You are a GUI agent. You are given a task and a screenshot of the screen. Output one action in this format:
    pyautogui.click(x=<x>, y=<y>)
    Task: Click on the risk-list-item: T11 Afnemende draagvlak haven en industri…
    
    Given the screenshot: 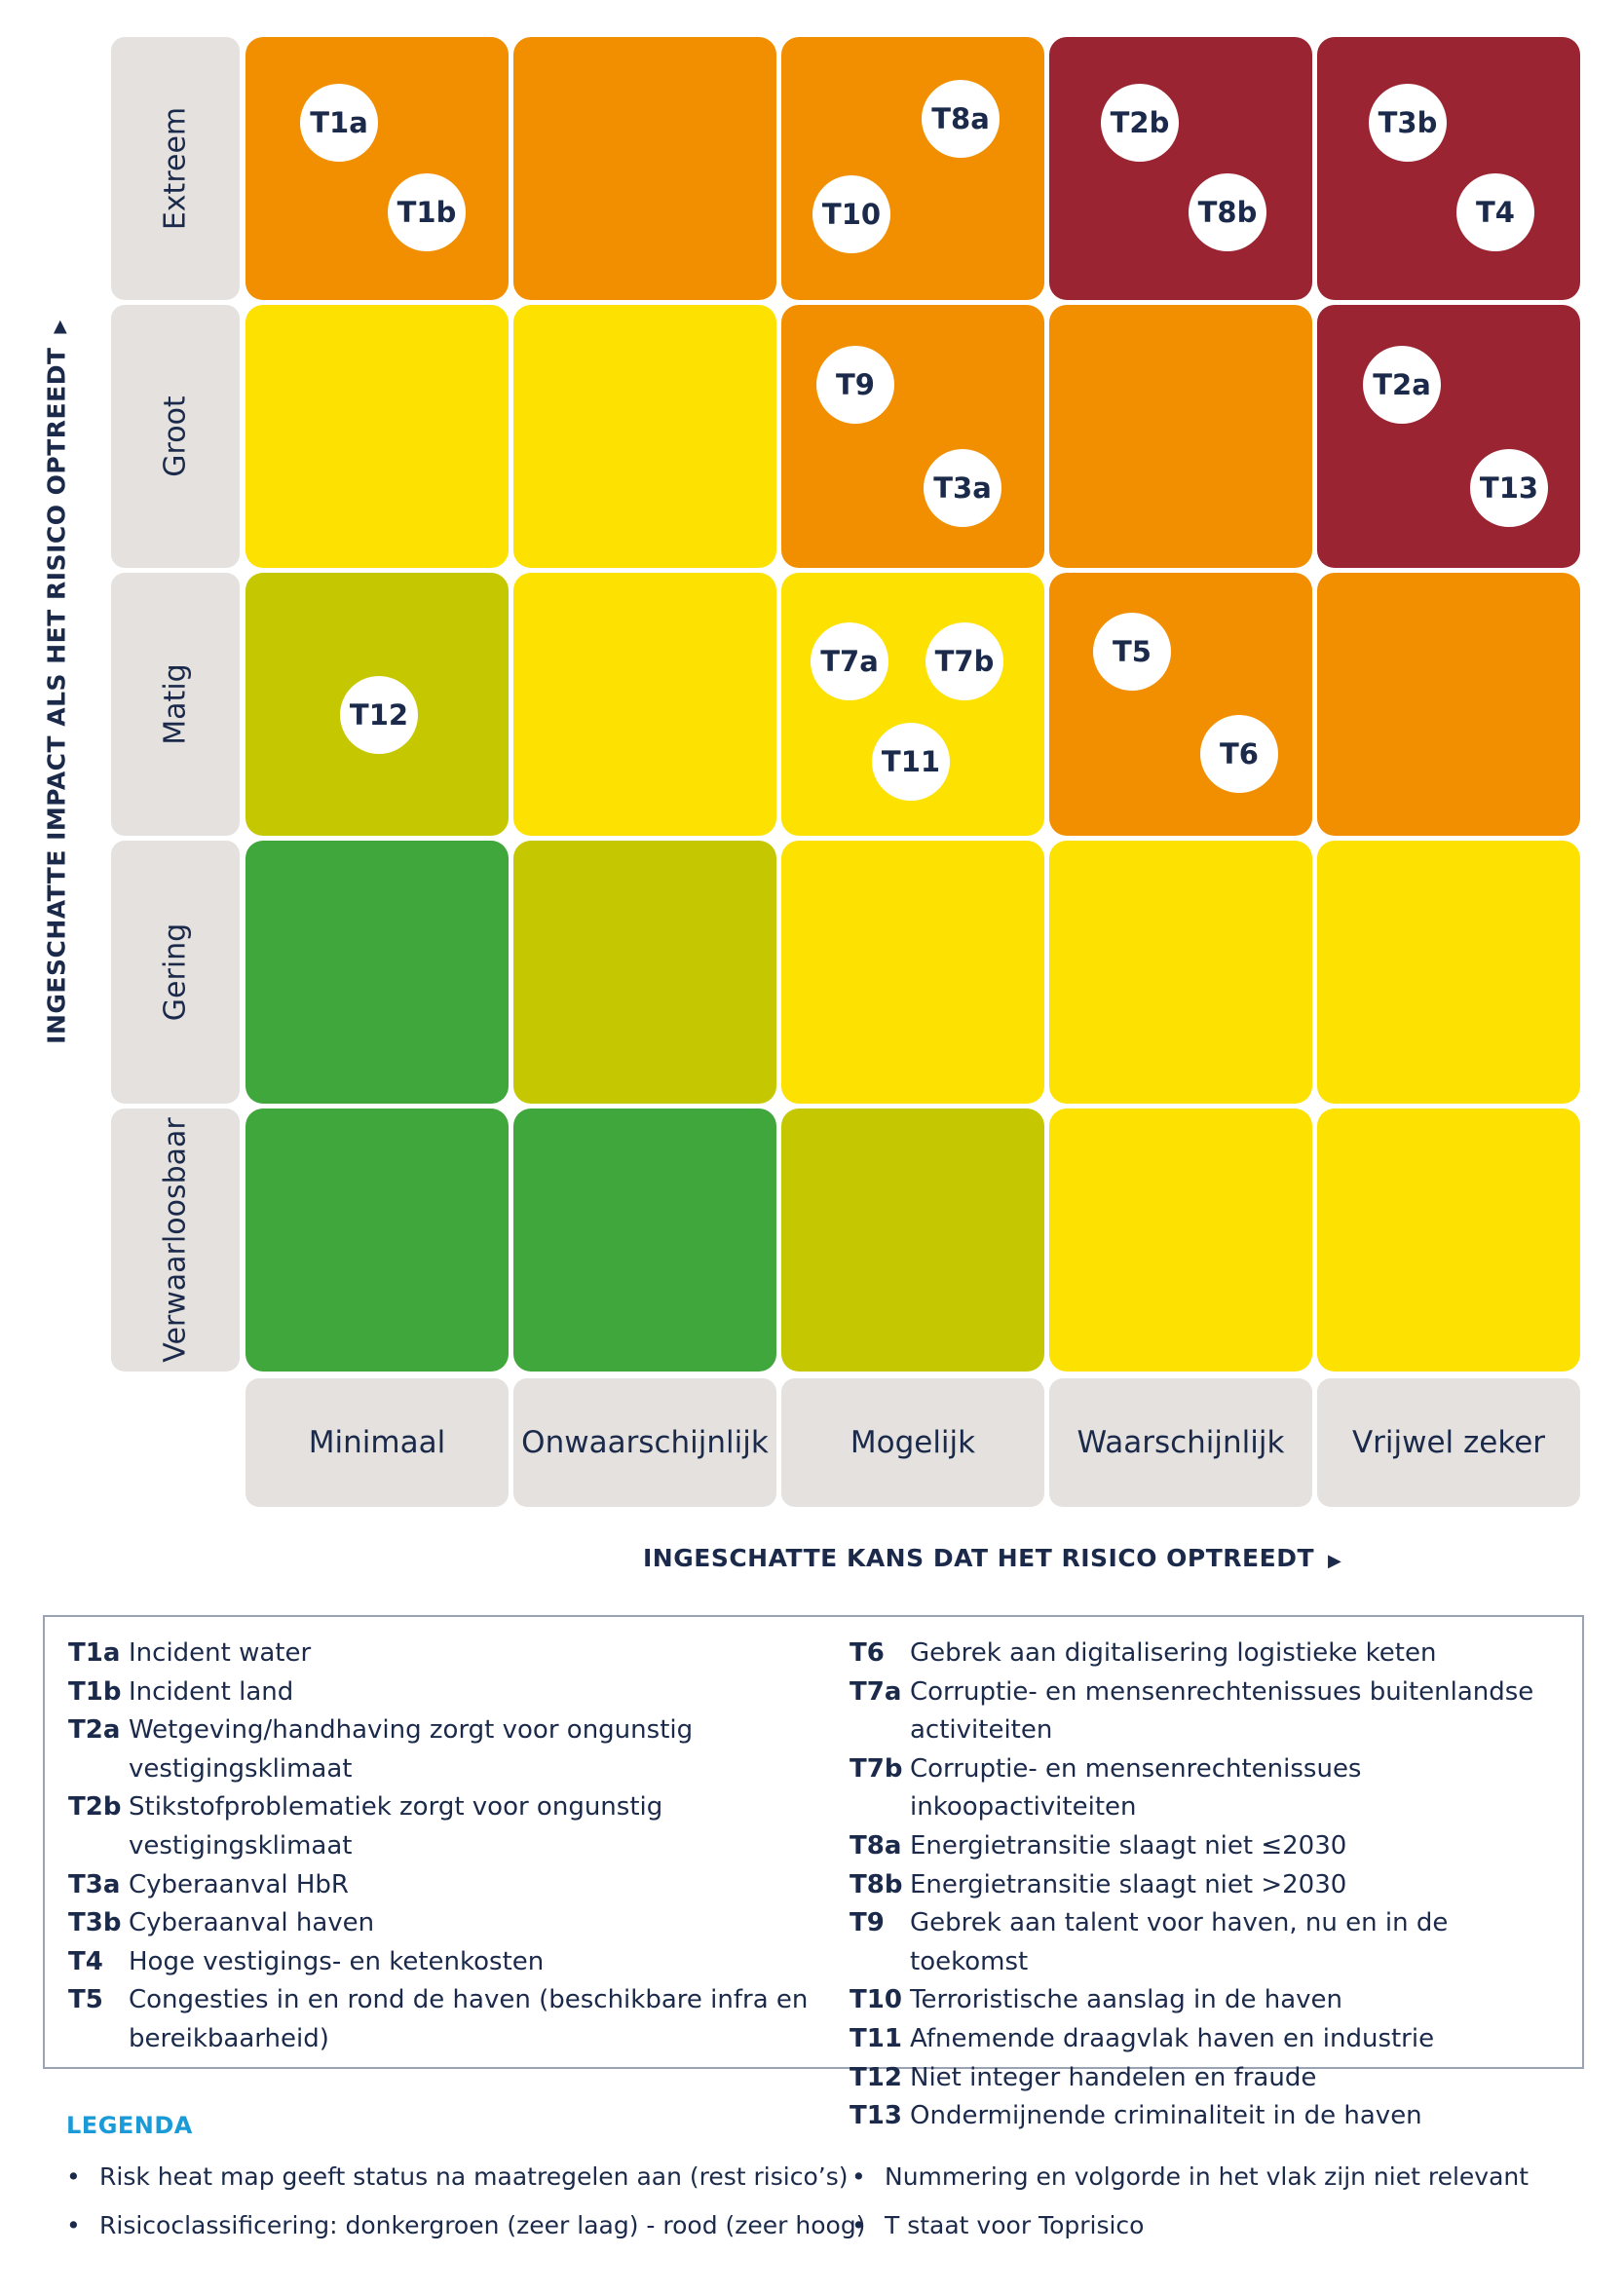 What is the action you would take?
    pyautogui.click(x=1210, y=2039)
    